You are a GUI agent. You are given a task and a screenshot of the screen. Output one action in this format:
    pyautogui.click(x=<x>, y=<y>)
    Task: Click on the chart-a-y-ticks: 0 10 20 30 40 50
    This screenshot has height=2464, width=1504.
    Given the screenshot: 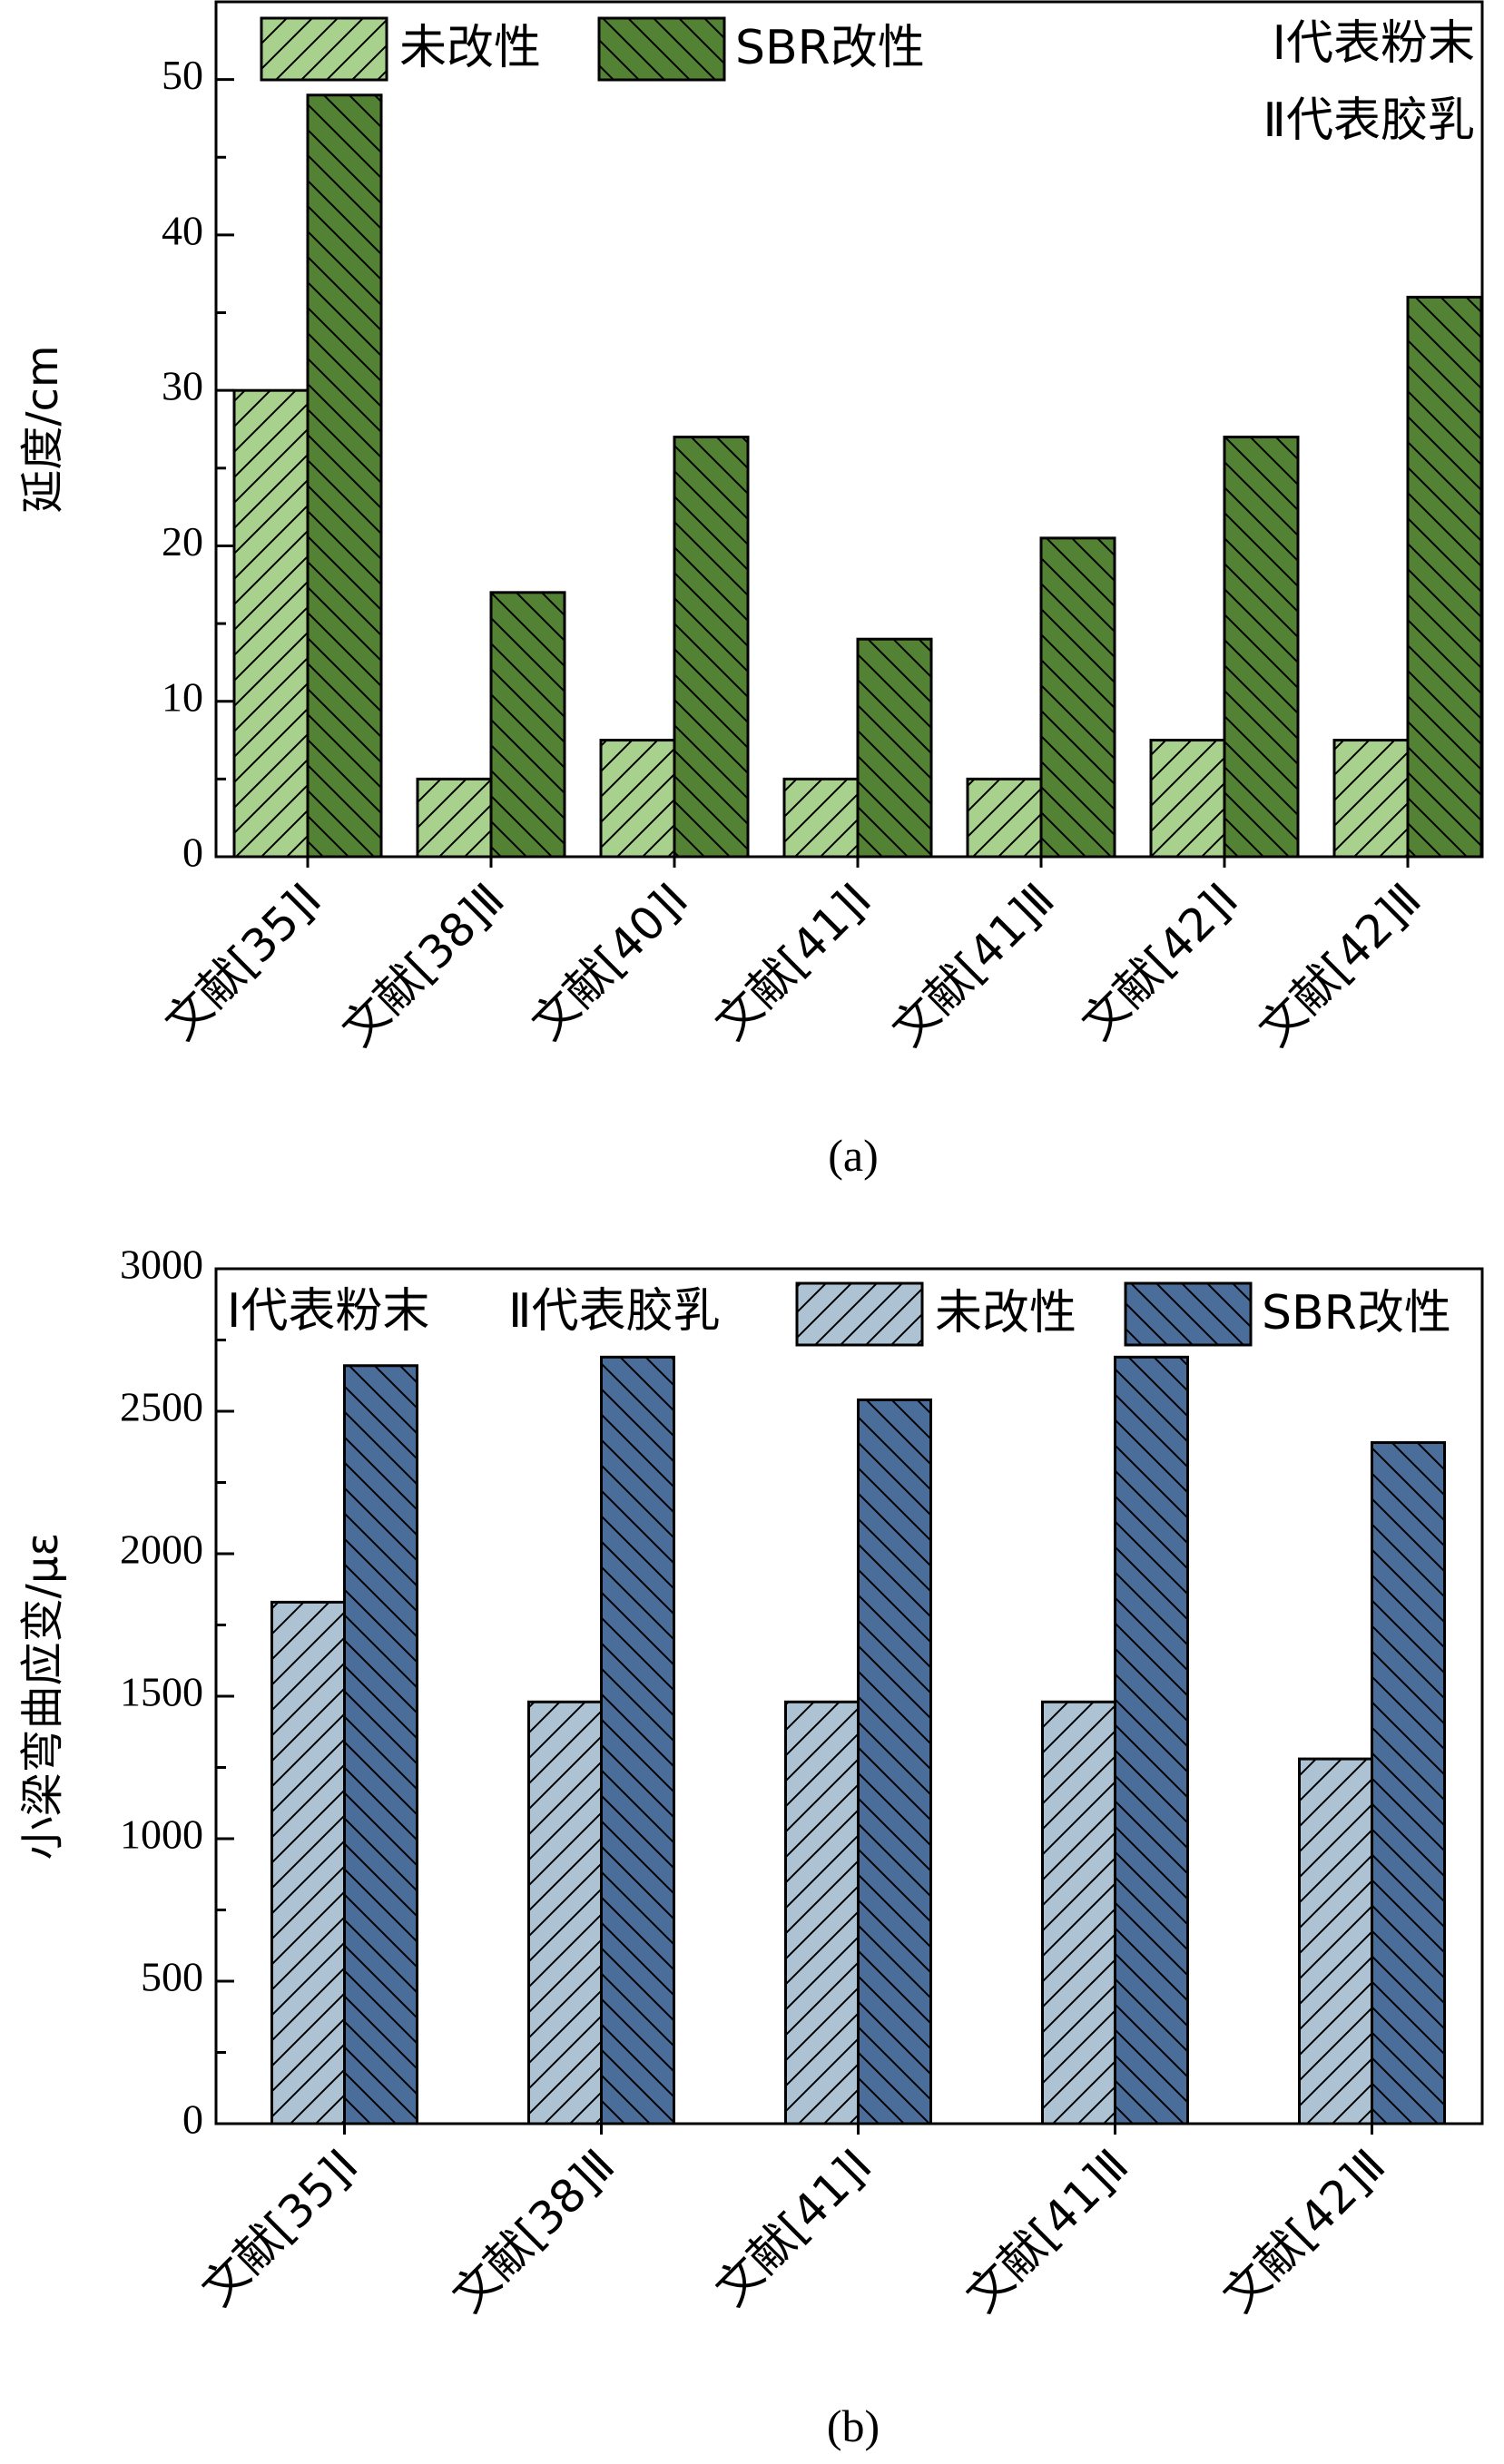 What is the action you would take?
    pyautogui.click(x=198, y=464)
    